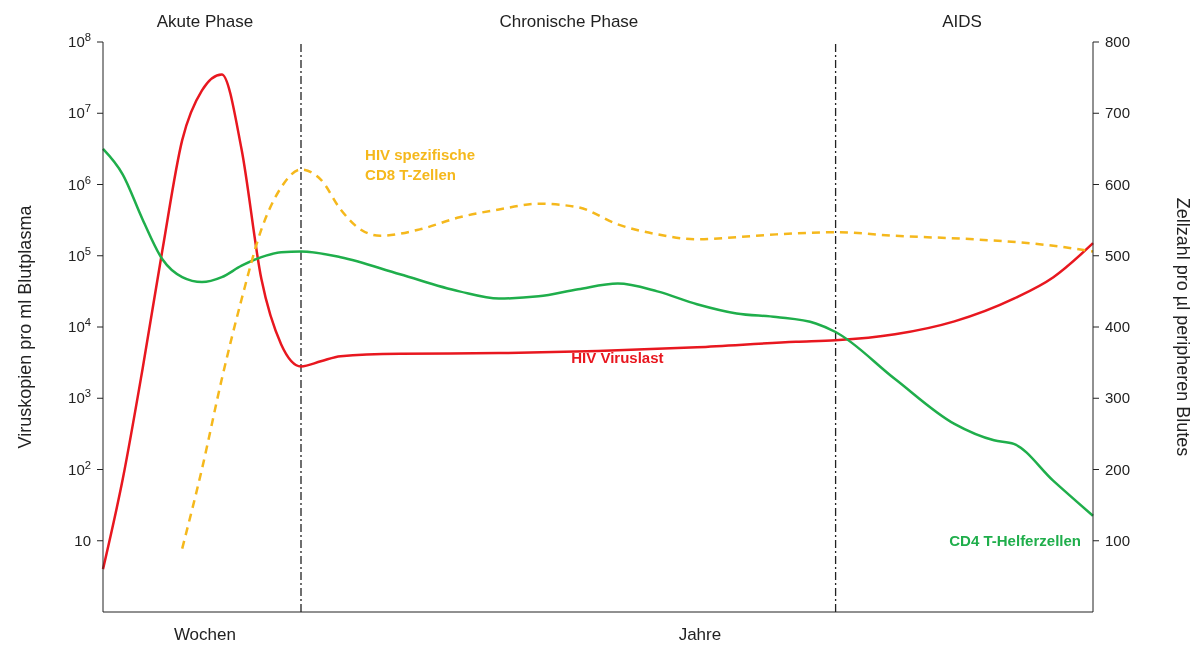  Describe the element at coordinates (82, 540) in the screenshot. I see `y-tick-label: 10` at that location.